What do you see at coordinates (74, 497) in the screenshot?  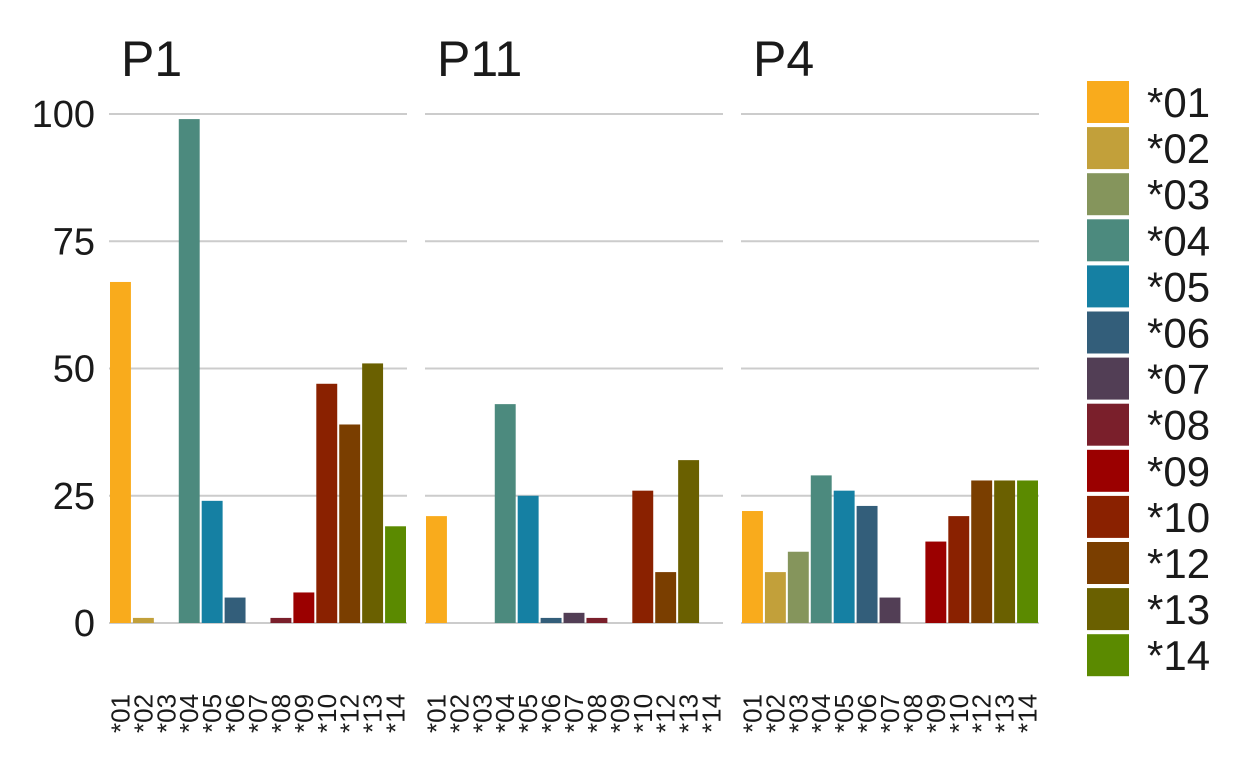 I see `y-tick-label: 25` at bounding box center [74, 497].